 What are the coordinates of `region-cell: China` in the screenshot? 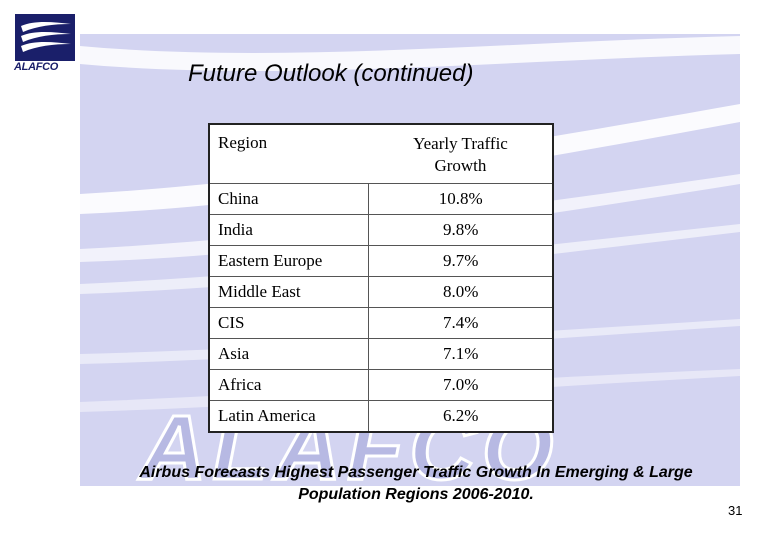 It's located at (289, 199).